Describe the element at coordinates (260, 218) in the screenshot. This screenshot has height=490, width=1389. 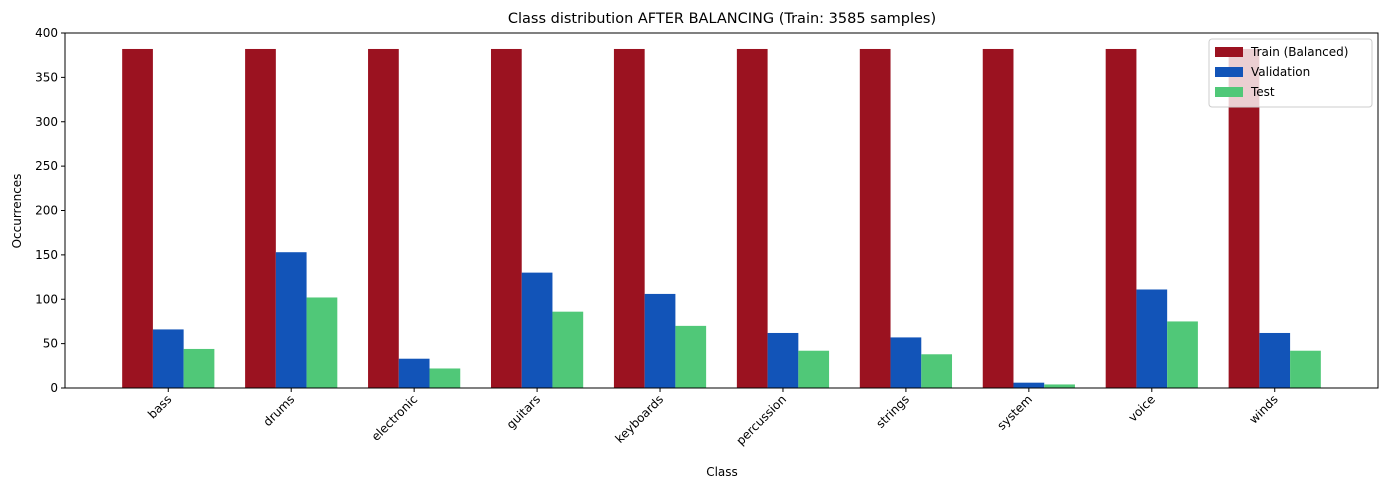
I see `bar-train-balanced-drums` at that location.